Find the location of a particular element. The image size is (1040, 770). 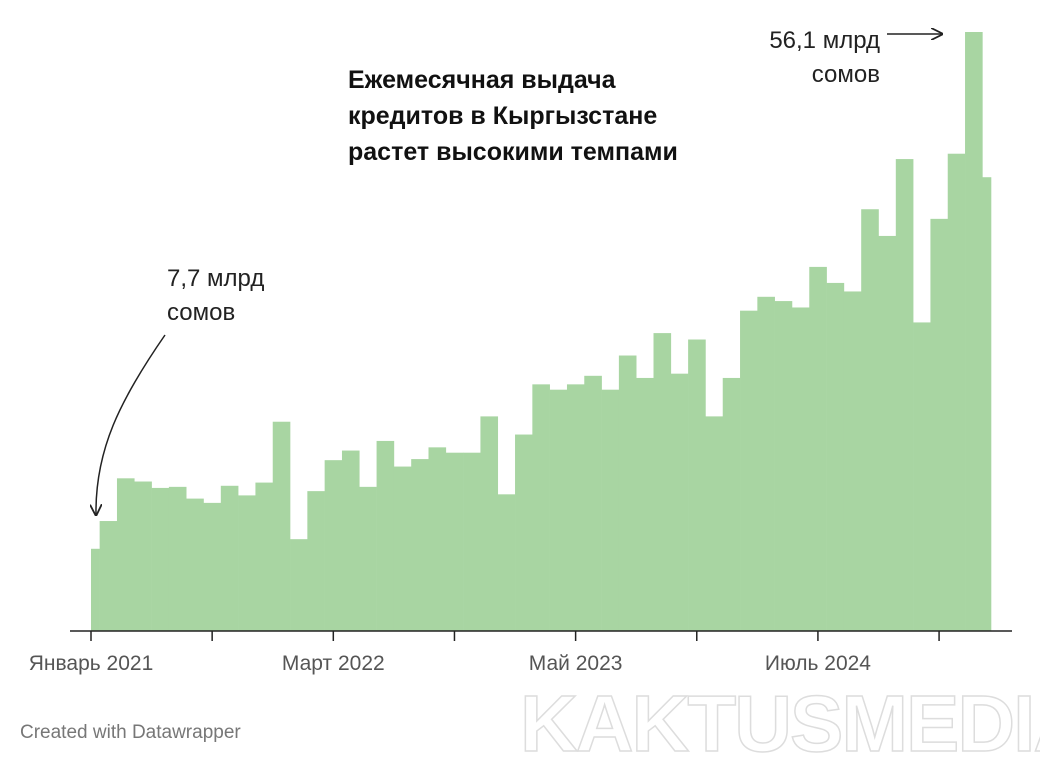

x-tick-label: Январь 2021 is located at coordinates (91, 663).